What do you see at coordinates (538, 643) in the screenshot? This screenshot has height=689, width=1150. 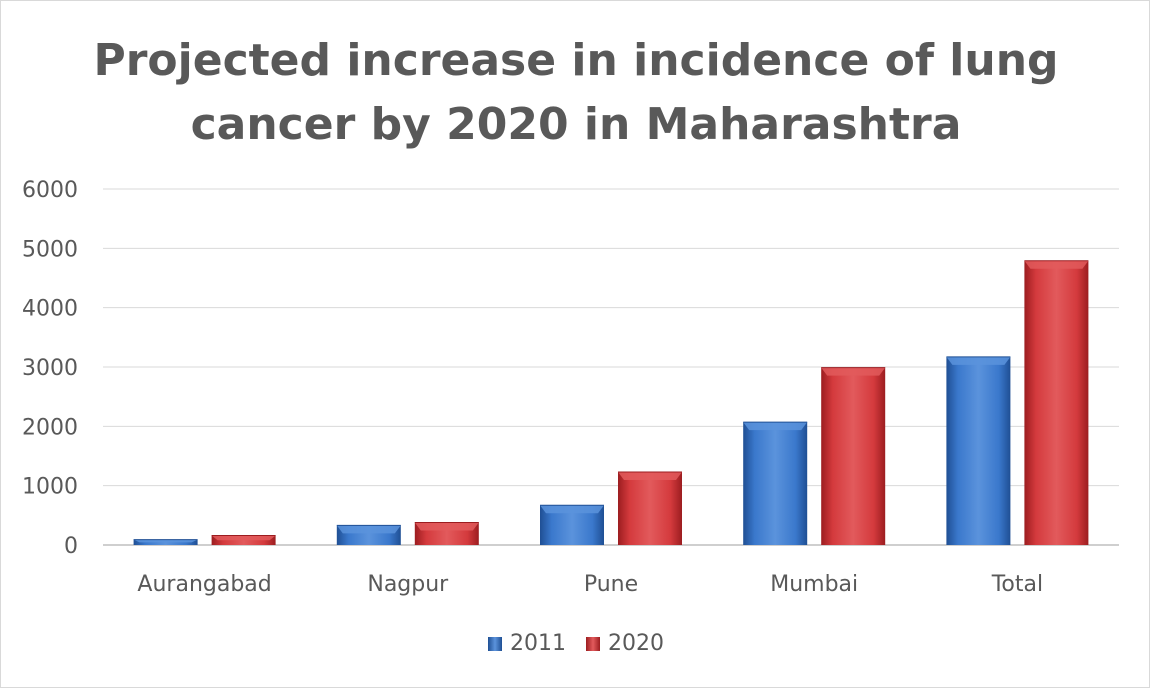 I see `legend-label-2011: 2011` at bounding box center [538, 643].